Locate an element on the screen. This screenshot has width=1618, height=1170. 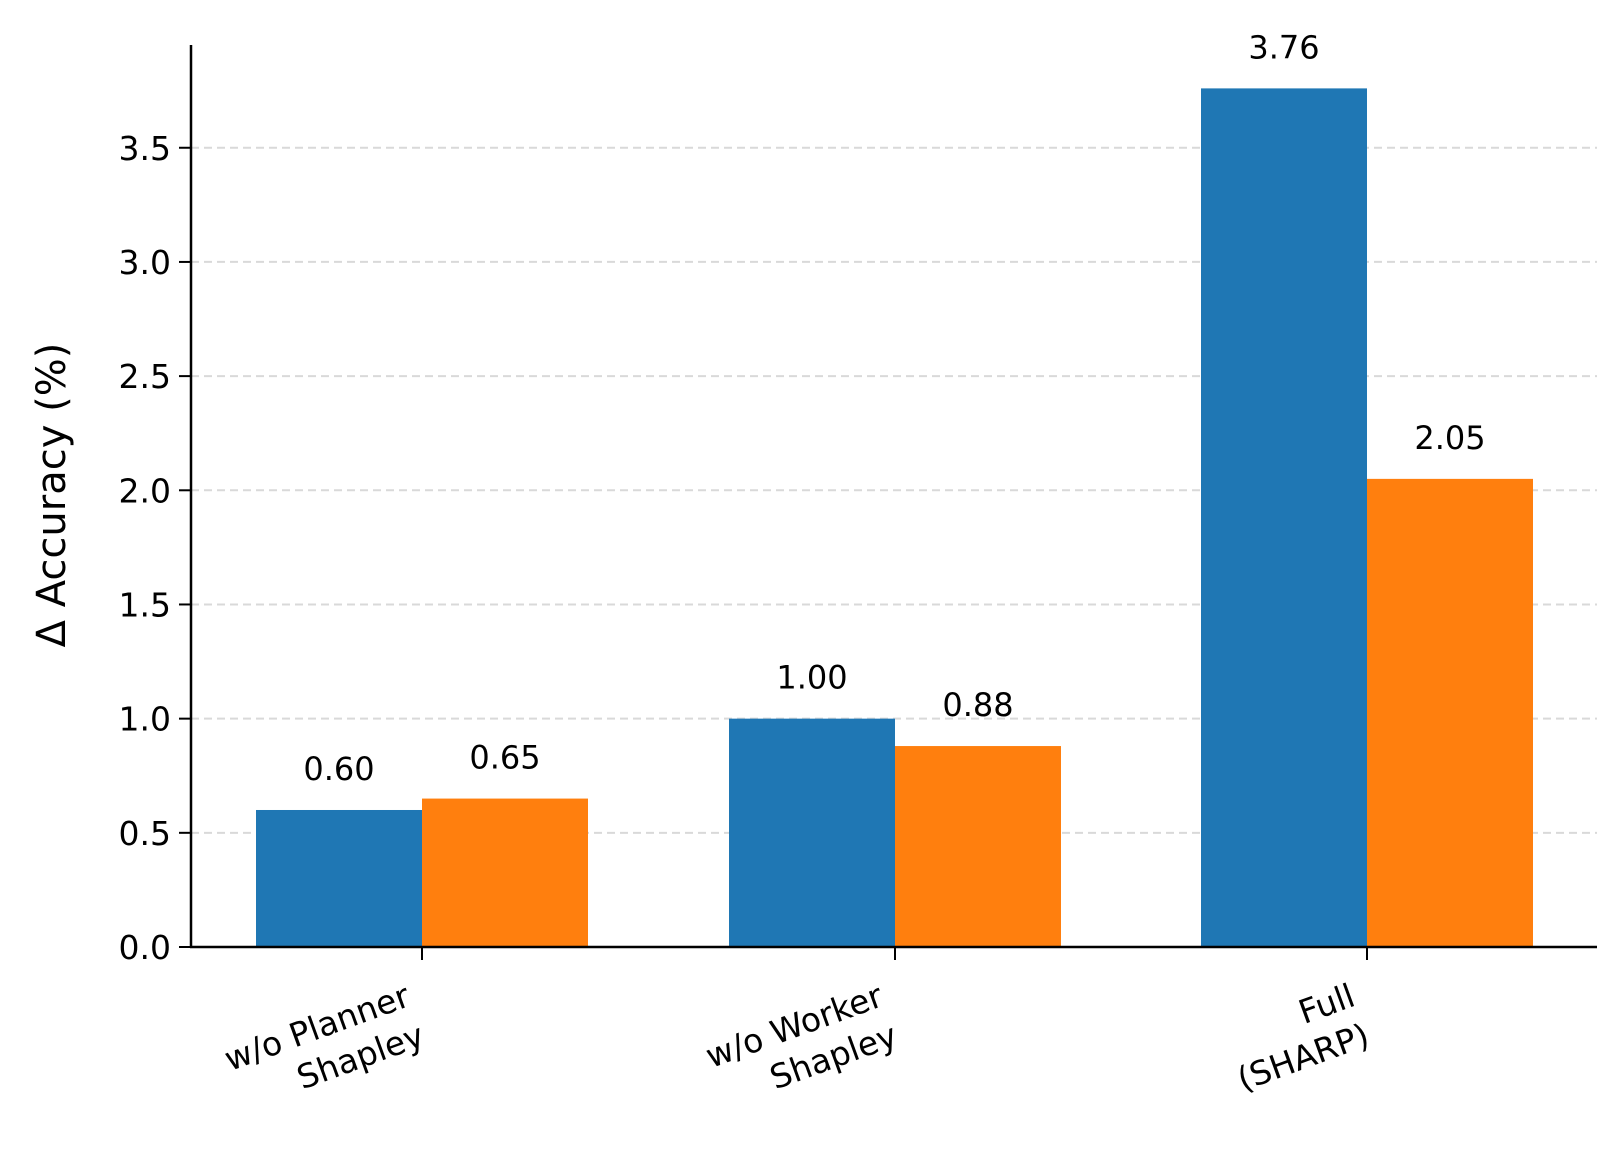
bar-value-label: 0.88 is located at coordinates (977, 705).